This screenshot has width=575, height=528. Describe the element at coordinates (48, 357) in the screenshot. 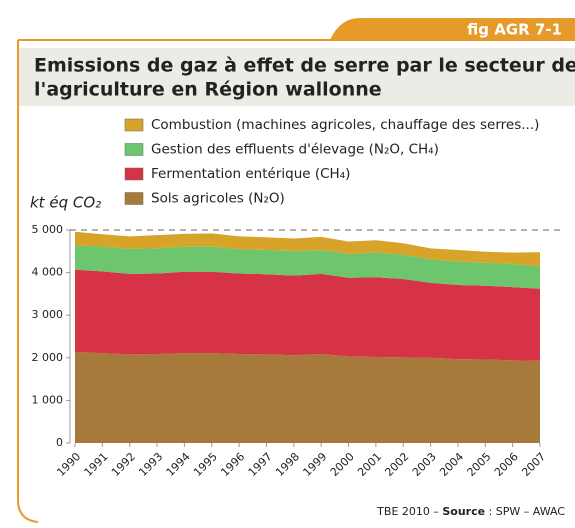

I see `y-tick-label: 2 000` at that location.